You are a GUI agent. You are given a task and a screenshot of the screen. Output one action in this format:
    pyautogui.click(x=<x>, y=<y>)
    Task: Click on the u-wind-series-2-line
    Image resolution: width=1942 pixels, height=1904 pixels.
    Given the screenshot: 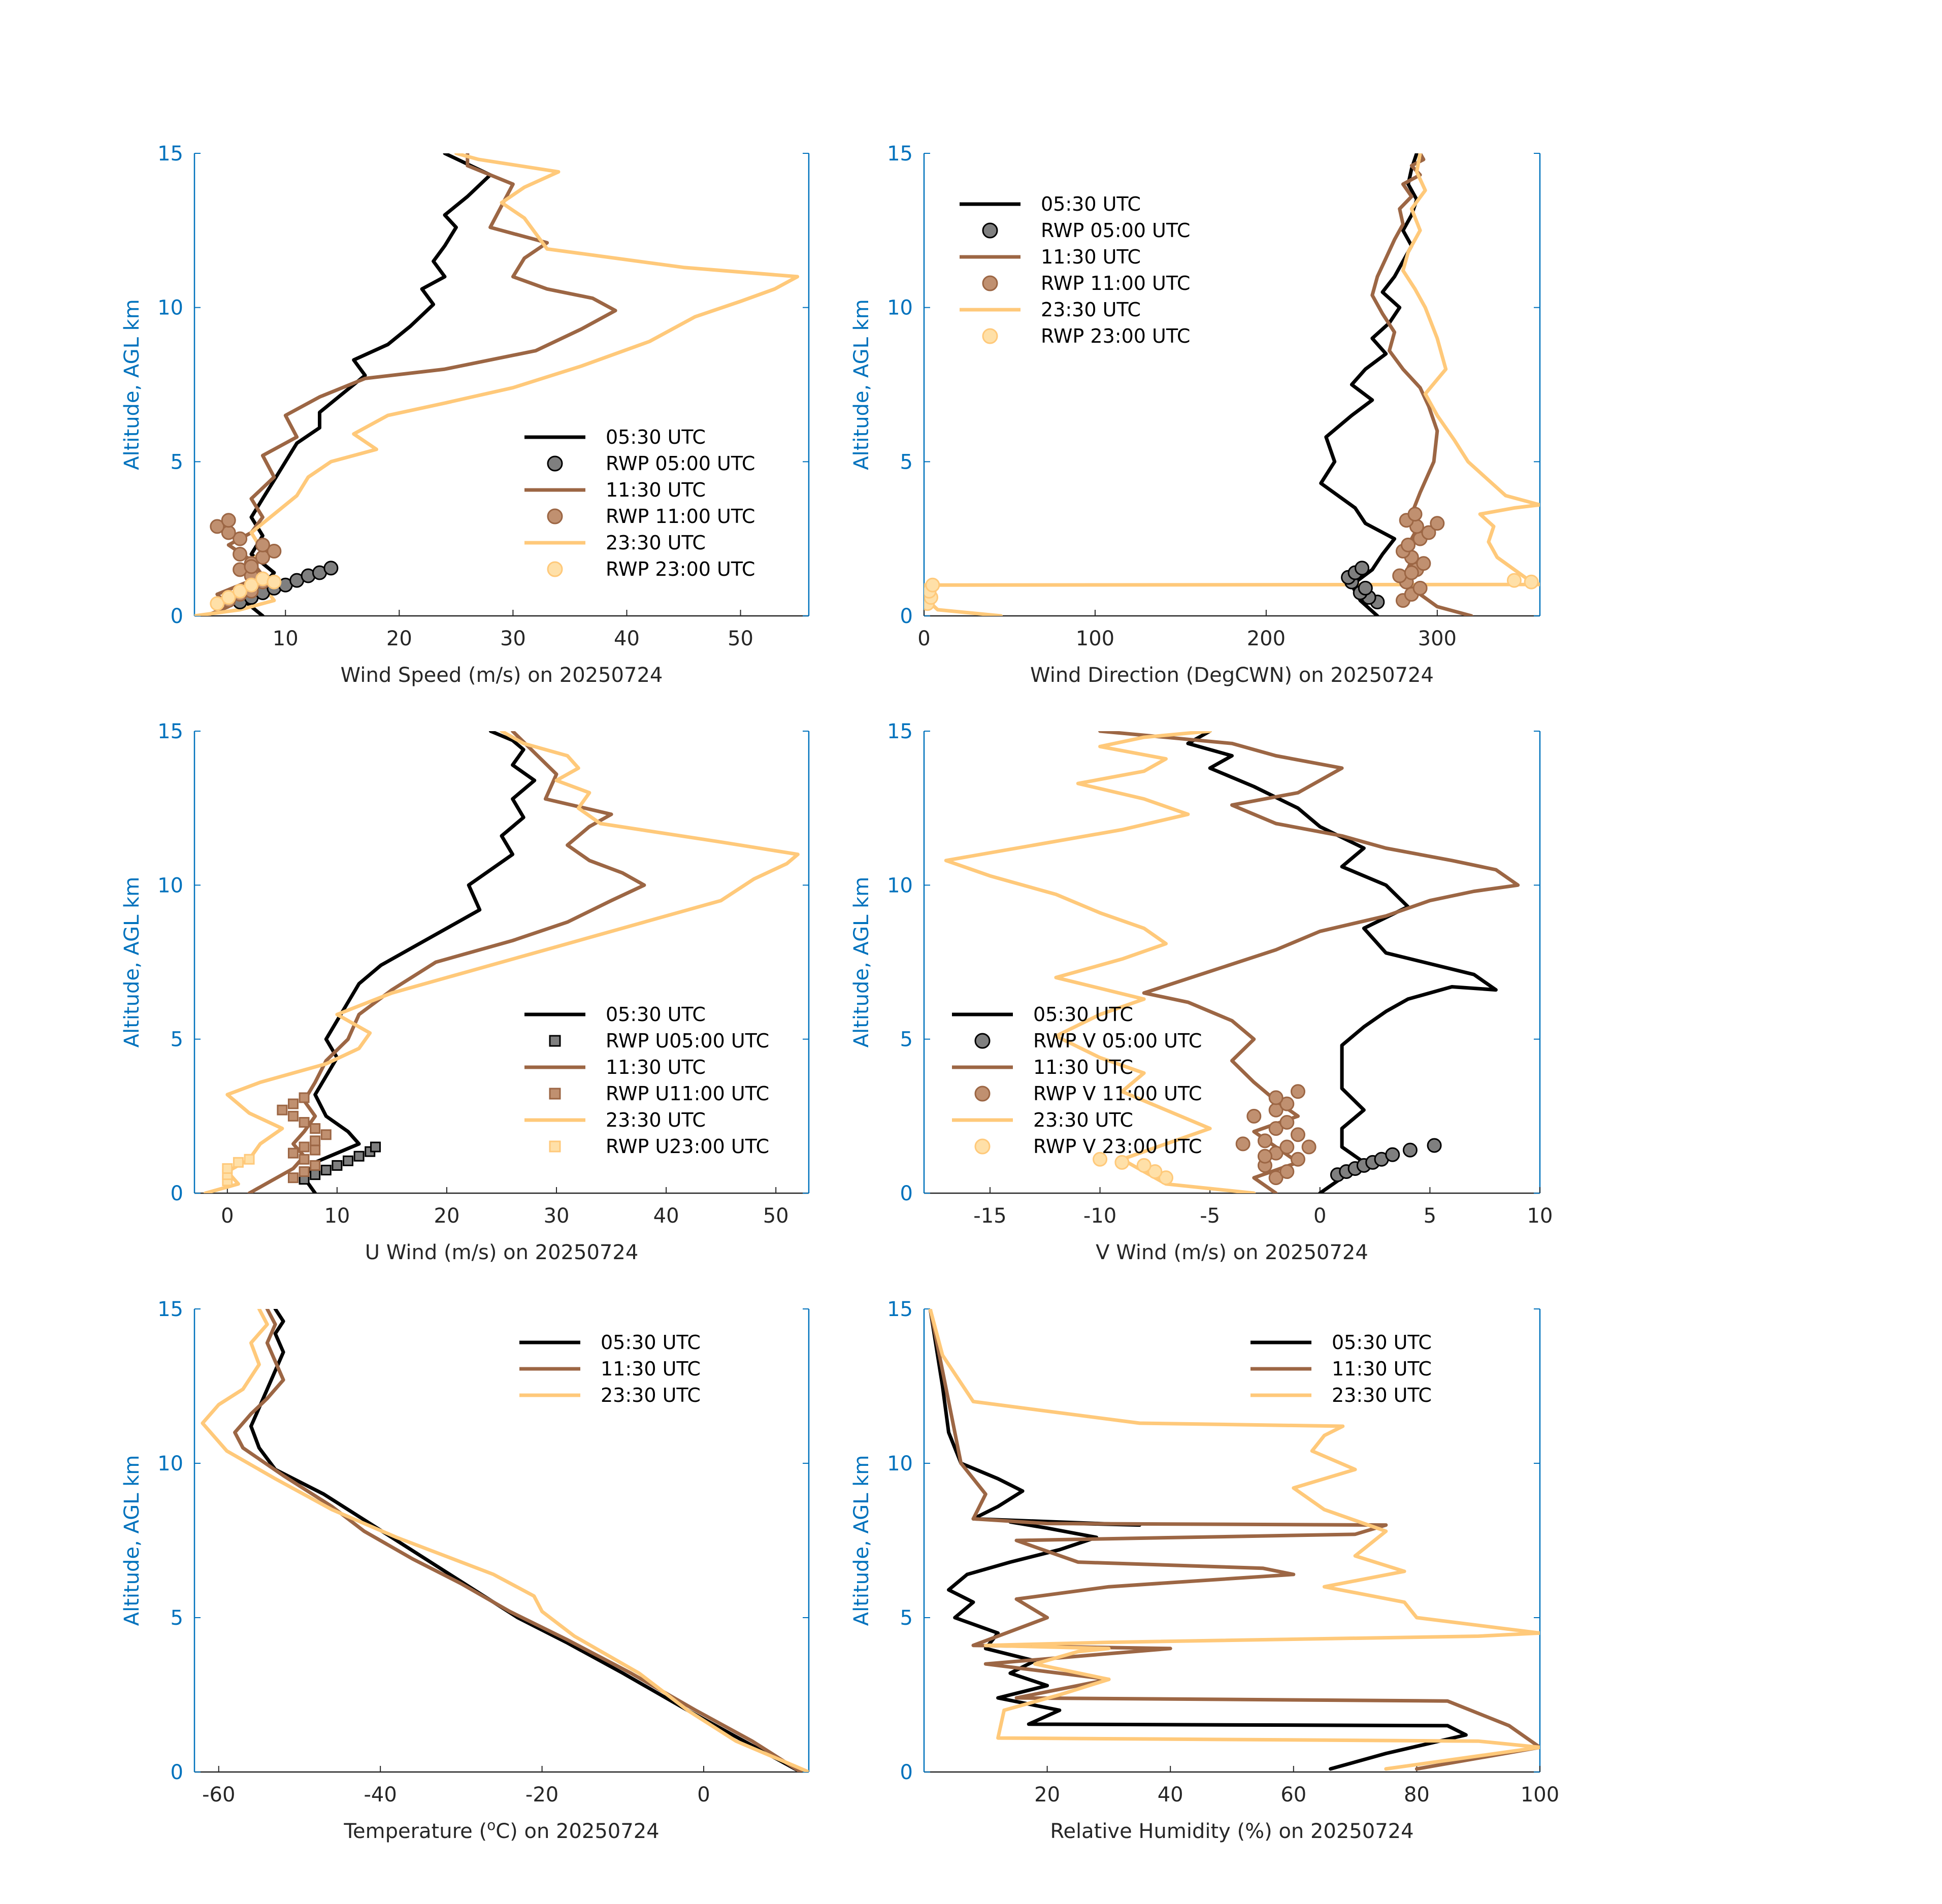 What is the action you would take?
    pyautogui.click(x=502, y=962)
    